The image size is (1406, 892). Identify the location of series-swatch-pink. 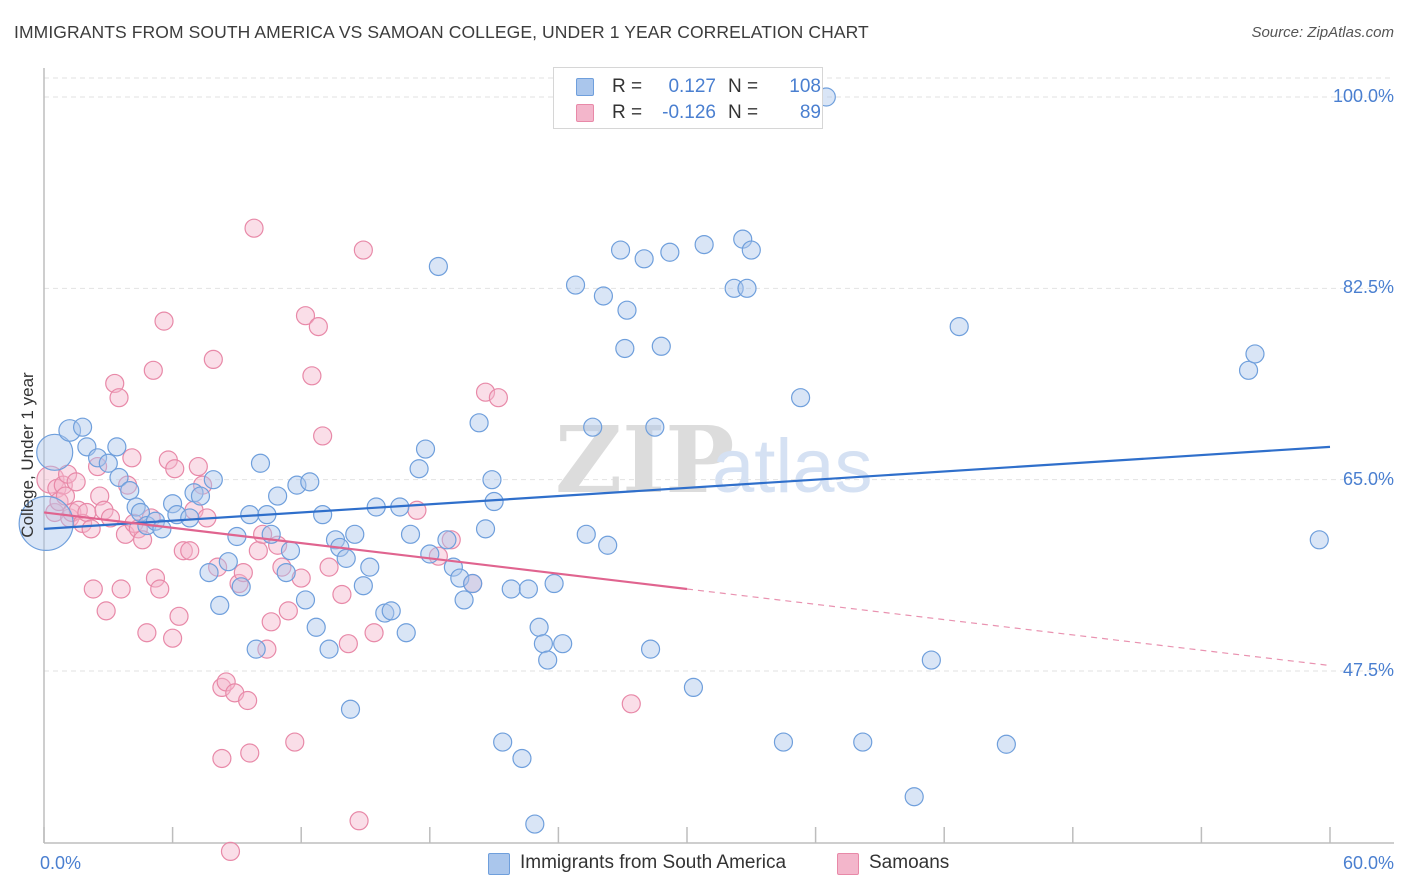
(848, 864).